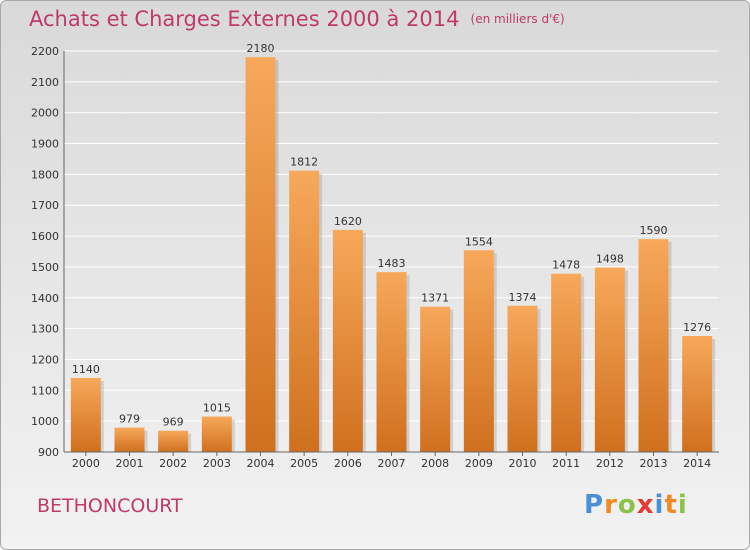 The height and width of the screenshot is (550, 750). I want to click on x-tick-label: 2004, so click(261, 463).